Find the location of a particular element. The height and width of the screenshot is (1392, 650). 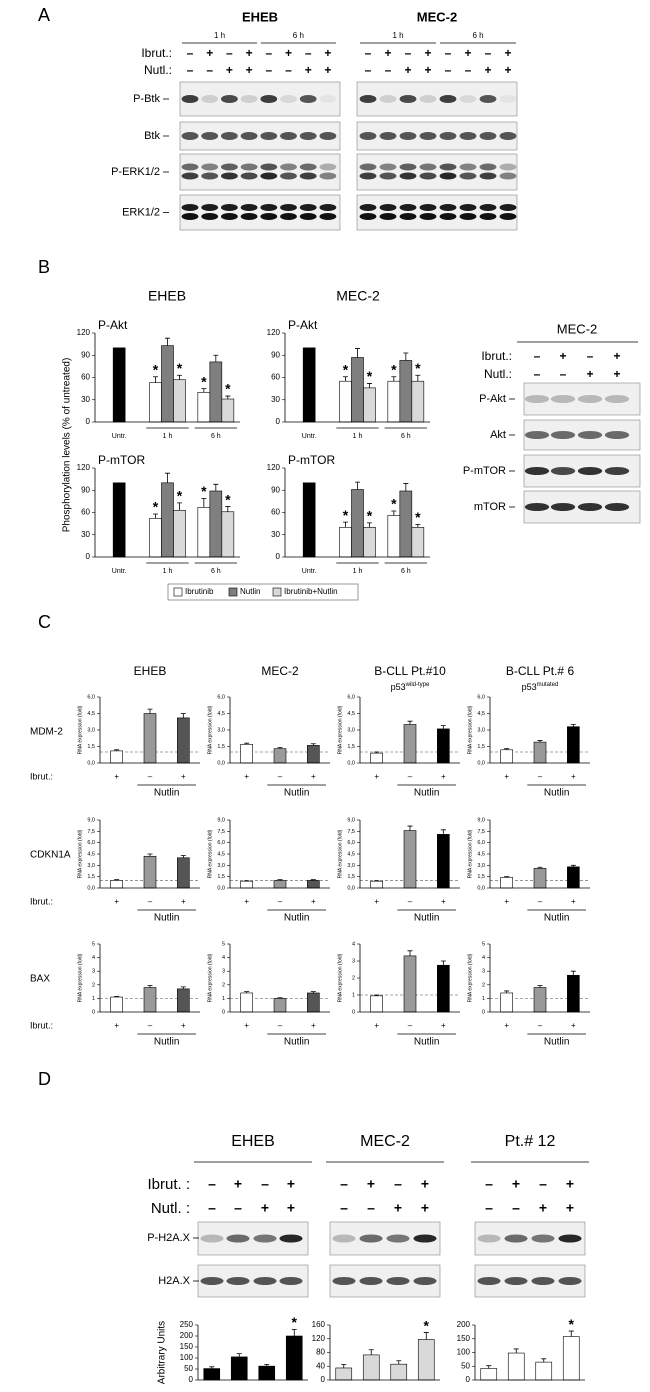

y-tick-label: 6,0 is located at coordinates (221, 843).